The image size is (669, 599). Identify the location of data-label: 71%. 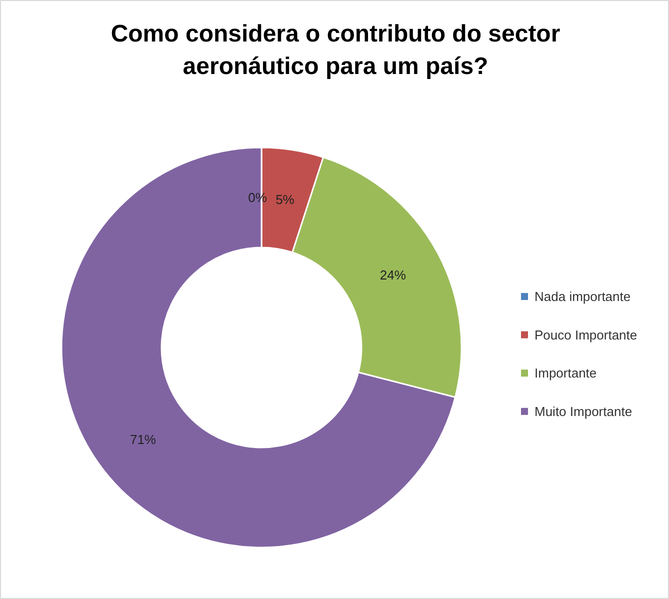
(143, 439).